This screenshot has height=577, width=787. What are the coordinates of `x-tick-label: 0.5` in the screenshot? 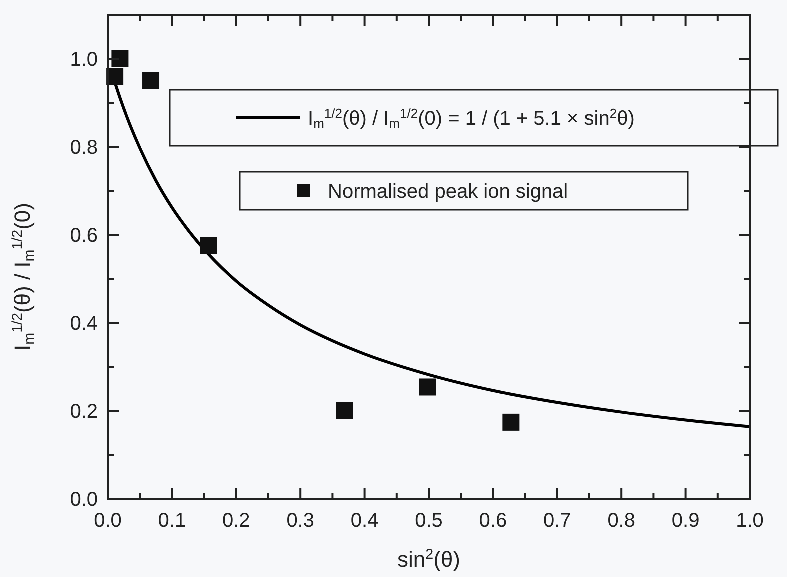 It's located at (429, 521).